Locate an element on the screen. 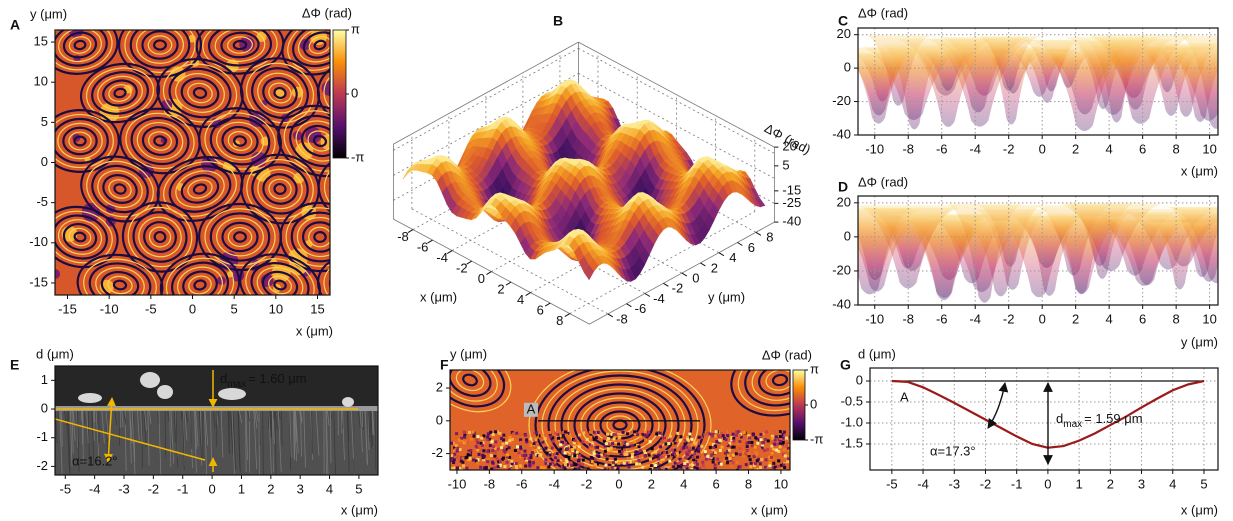  colorbar is located at coordinates (339, 94).